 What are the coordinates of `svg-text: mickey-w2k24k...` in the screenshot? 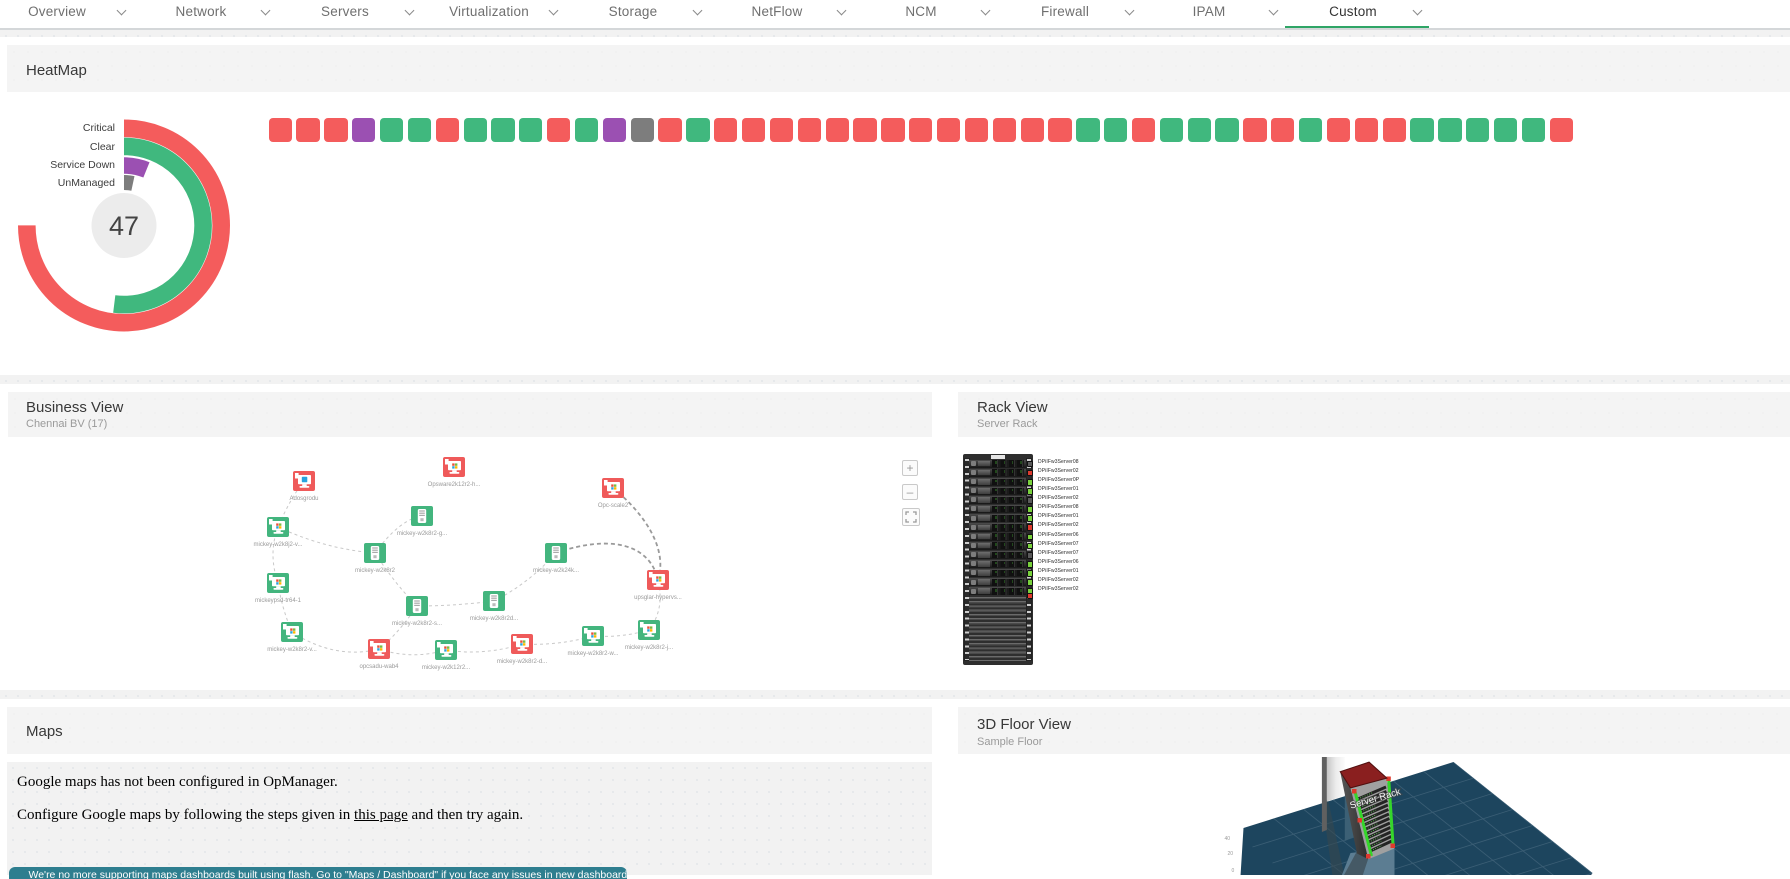 It's located at (556, 571).